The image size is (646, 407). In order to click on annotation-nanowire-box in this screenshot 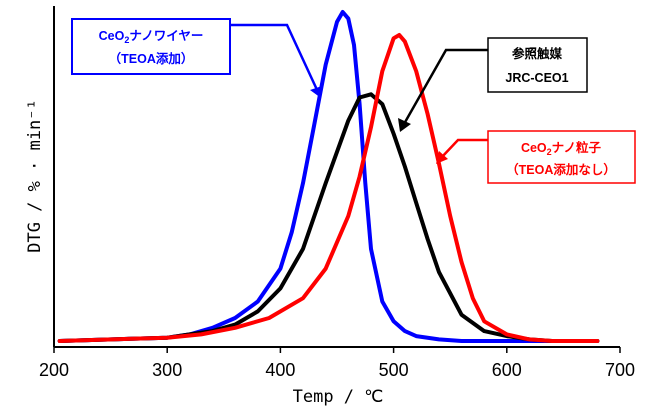, I will do `click(151, 46)`.